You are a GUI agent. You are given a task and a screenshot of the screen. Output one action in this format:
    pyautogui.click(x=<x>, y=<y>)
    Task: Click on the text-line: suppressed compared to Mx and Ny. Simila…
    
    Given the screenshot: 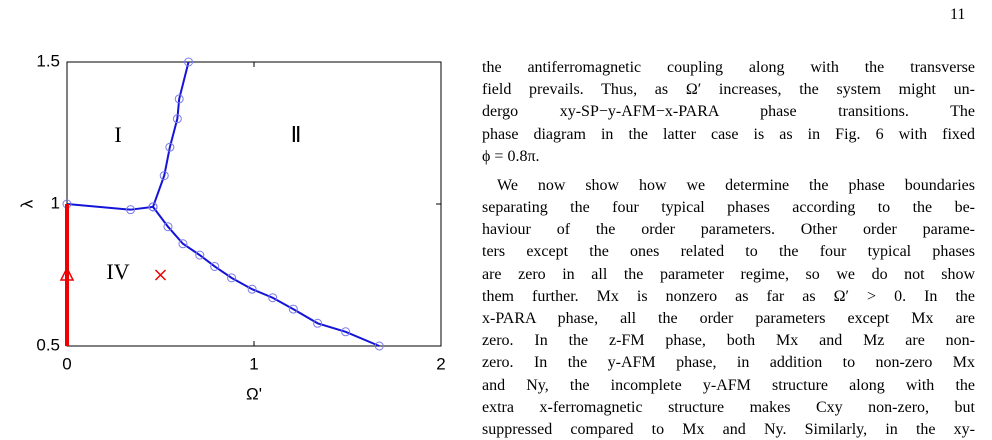 What is the action you would take?
    pyautogui.click(x=728, y=429)
    